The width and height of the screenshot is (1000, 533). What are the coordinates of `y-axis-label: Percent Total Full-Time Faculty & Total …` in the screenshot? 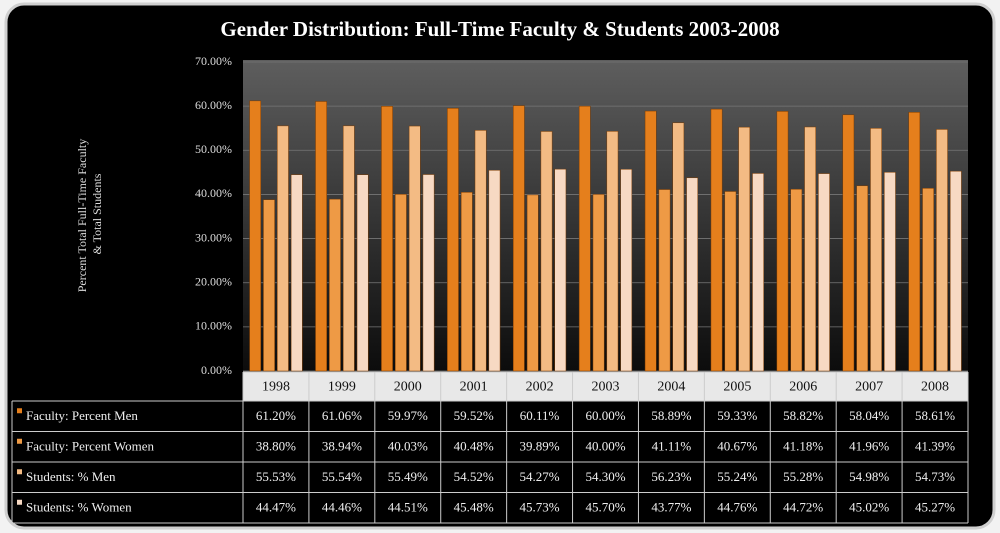 It's located at (89, 214).